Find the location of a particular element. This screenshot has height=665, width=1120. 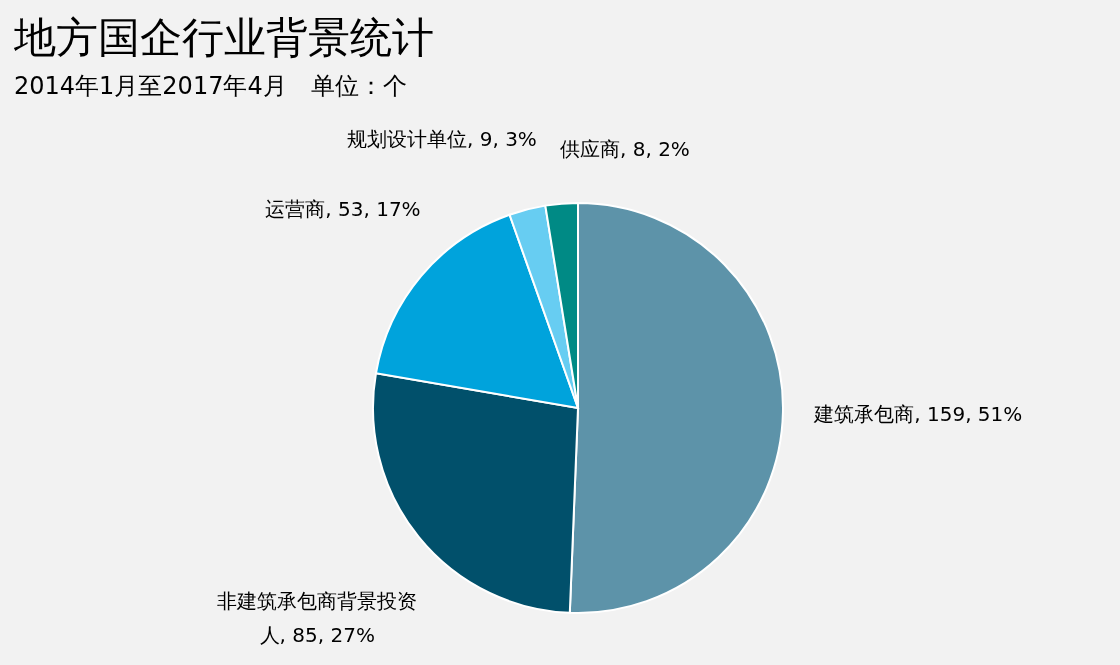

slice-label: 运营商, 53, 17% is located at coordinates (343, 208).